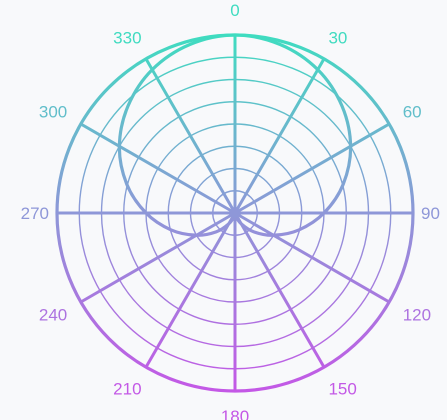 Image resolution: width=447 pixels, height=420 pixels. What do you see at coordinates (127, 37) in the screenshot?
I see `angle-label-330: 330` at bounding box center [127, 37].